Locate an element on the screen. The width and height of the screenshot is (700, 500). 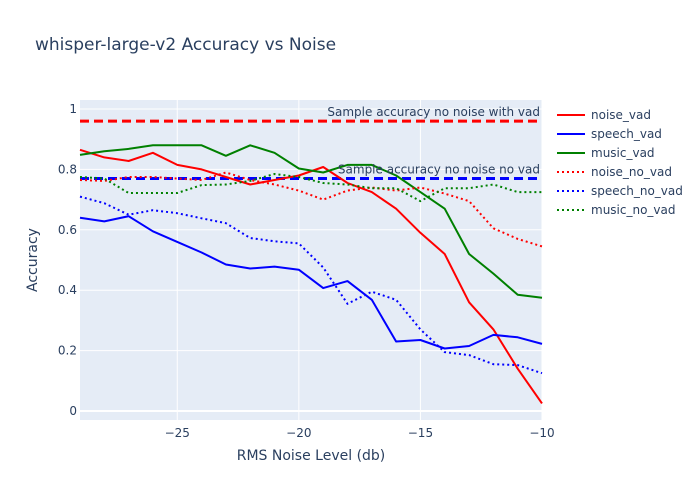
legend-label: music_vad is located at coordinates (623, 153).